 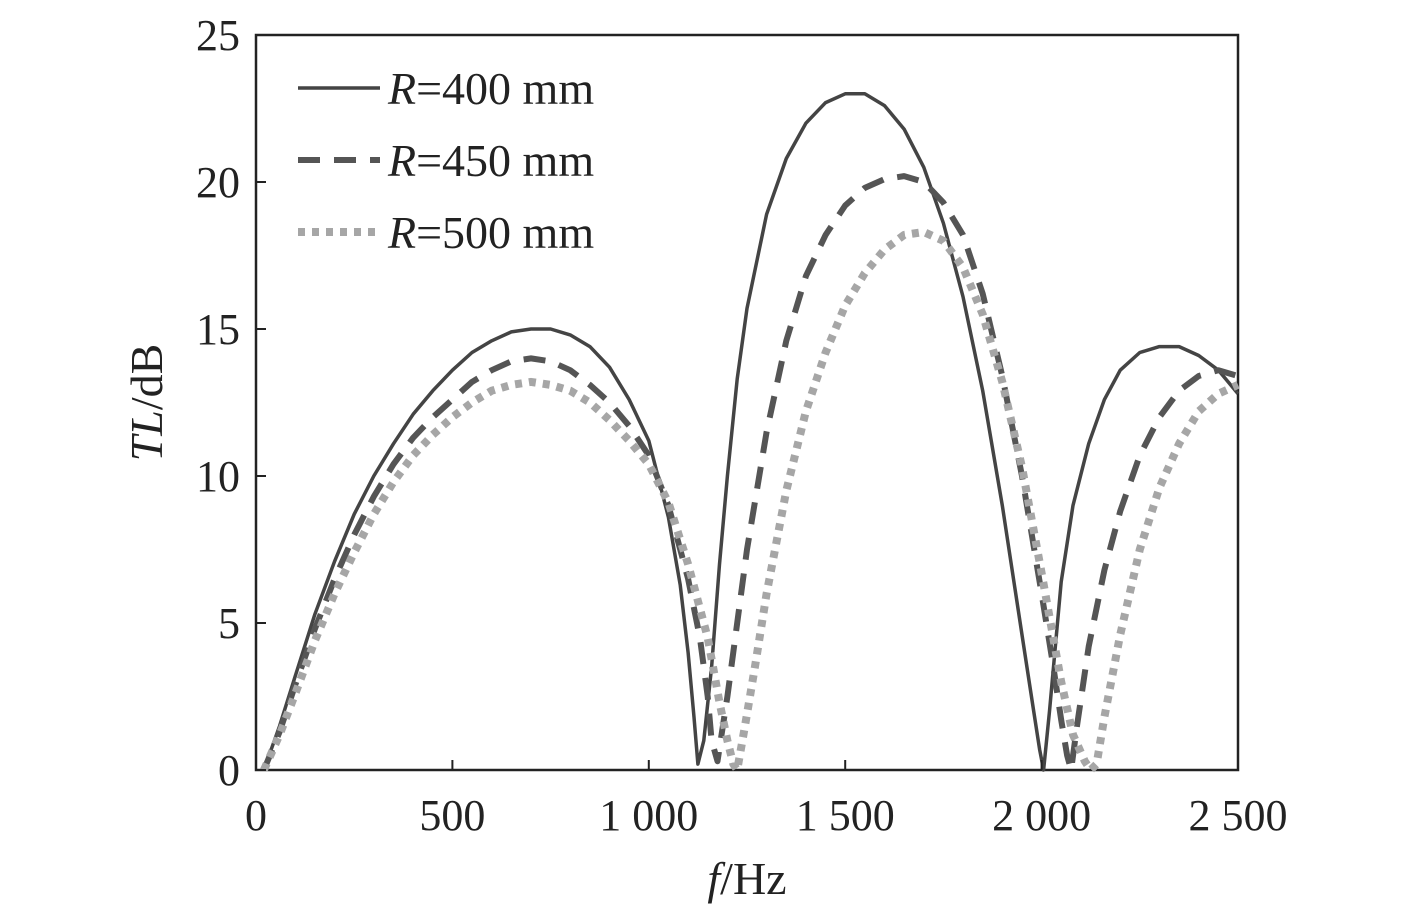 What do you see at coordinates (229, 623) in the screenshot?
I see `y-tick-label: 5` at bounding box center [229, 623].